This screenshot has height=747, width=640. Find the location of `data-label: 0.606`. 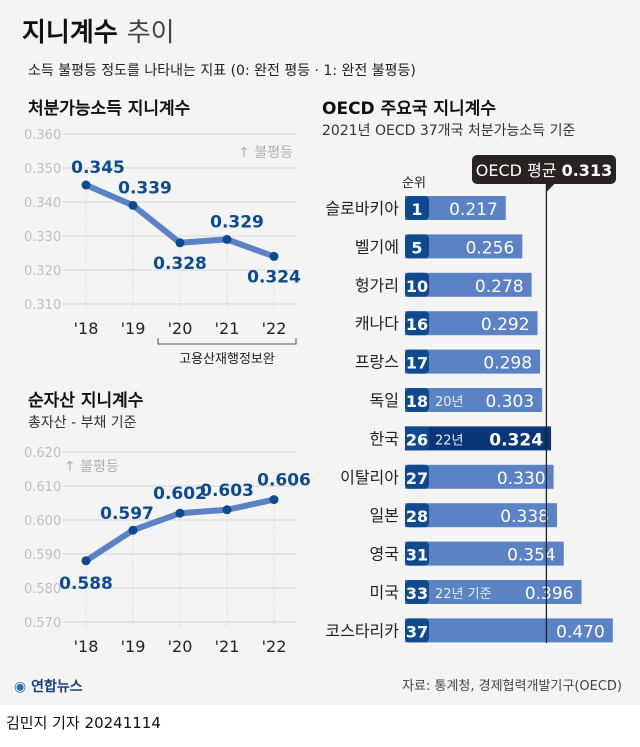

data-label: 0.606 is located at coordinates (284, 481).